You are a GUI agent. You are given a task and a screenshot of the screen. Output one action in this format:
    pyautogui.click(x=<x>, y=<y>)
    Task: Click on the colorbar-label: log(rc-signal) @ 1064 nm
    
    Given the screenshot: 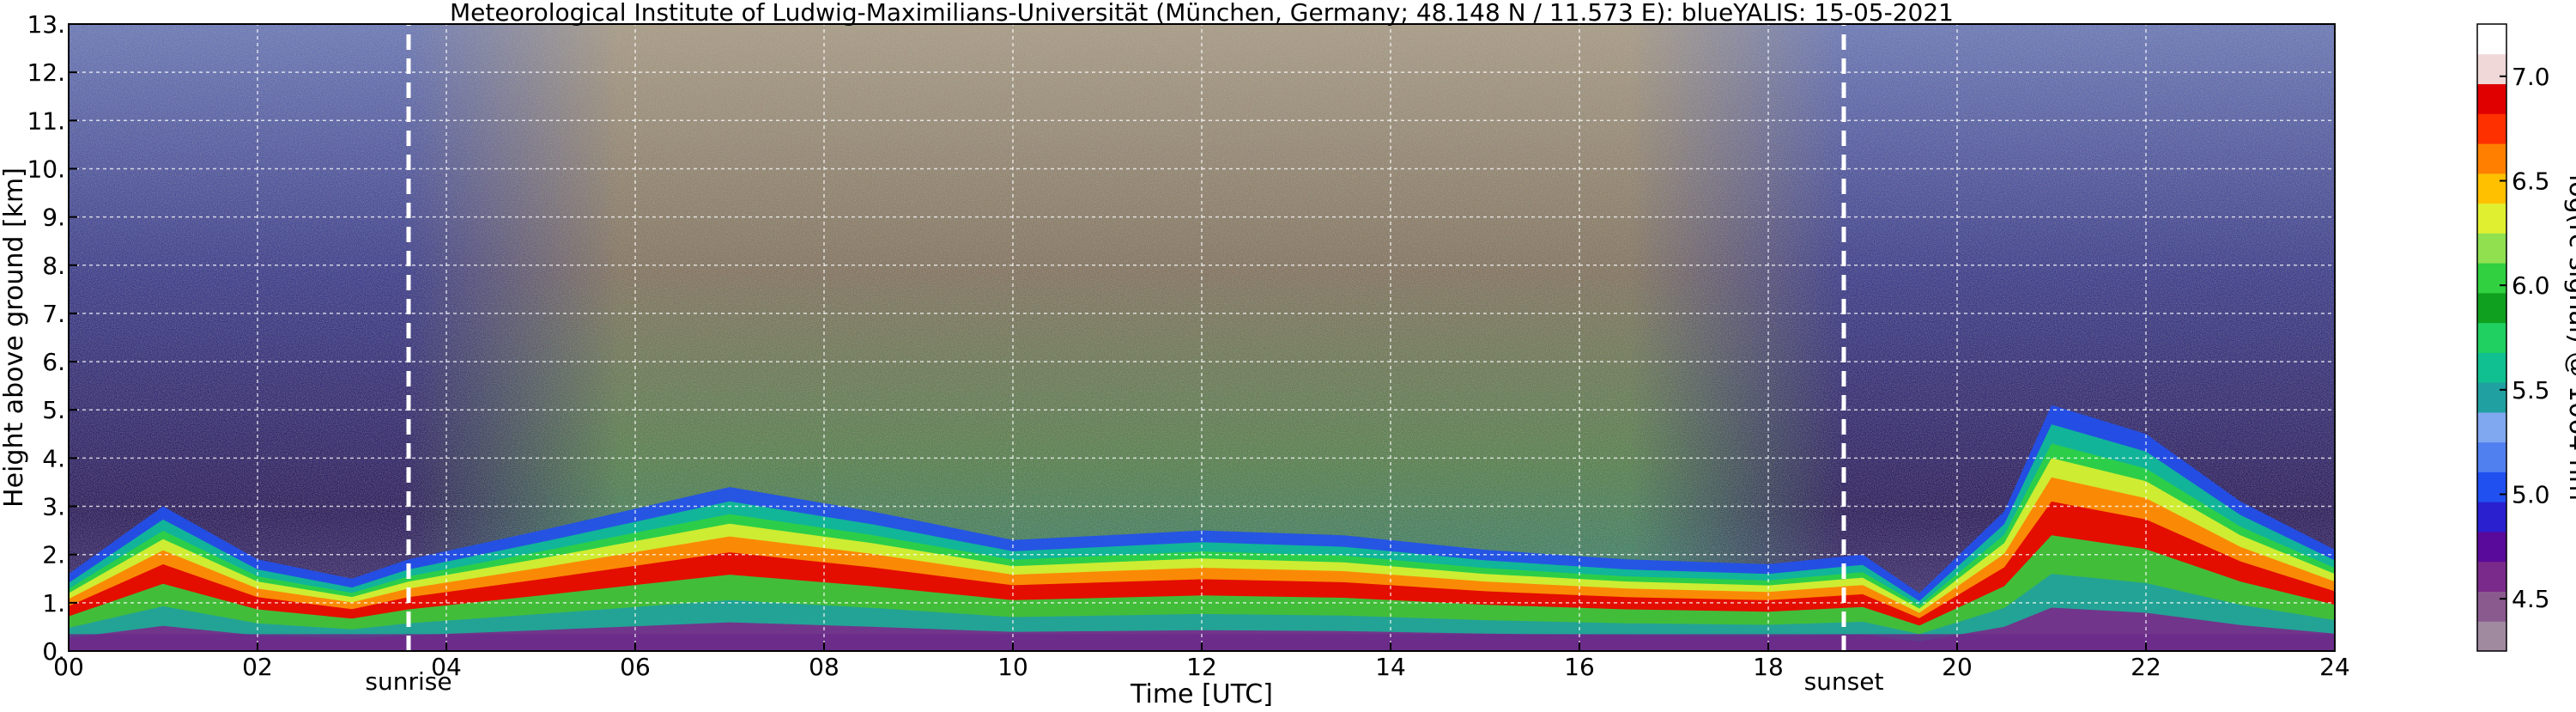 What is the action you would take?
    pyautogui.click(x=2569, y=337)
    